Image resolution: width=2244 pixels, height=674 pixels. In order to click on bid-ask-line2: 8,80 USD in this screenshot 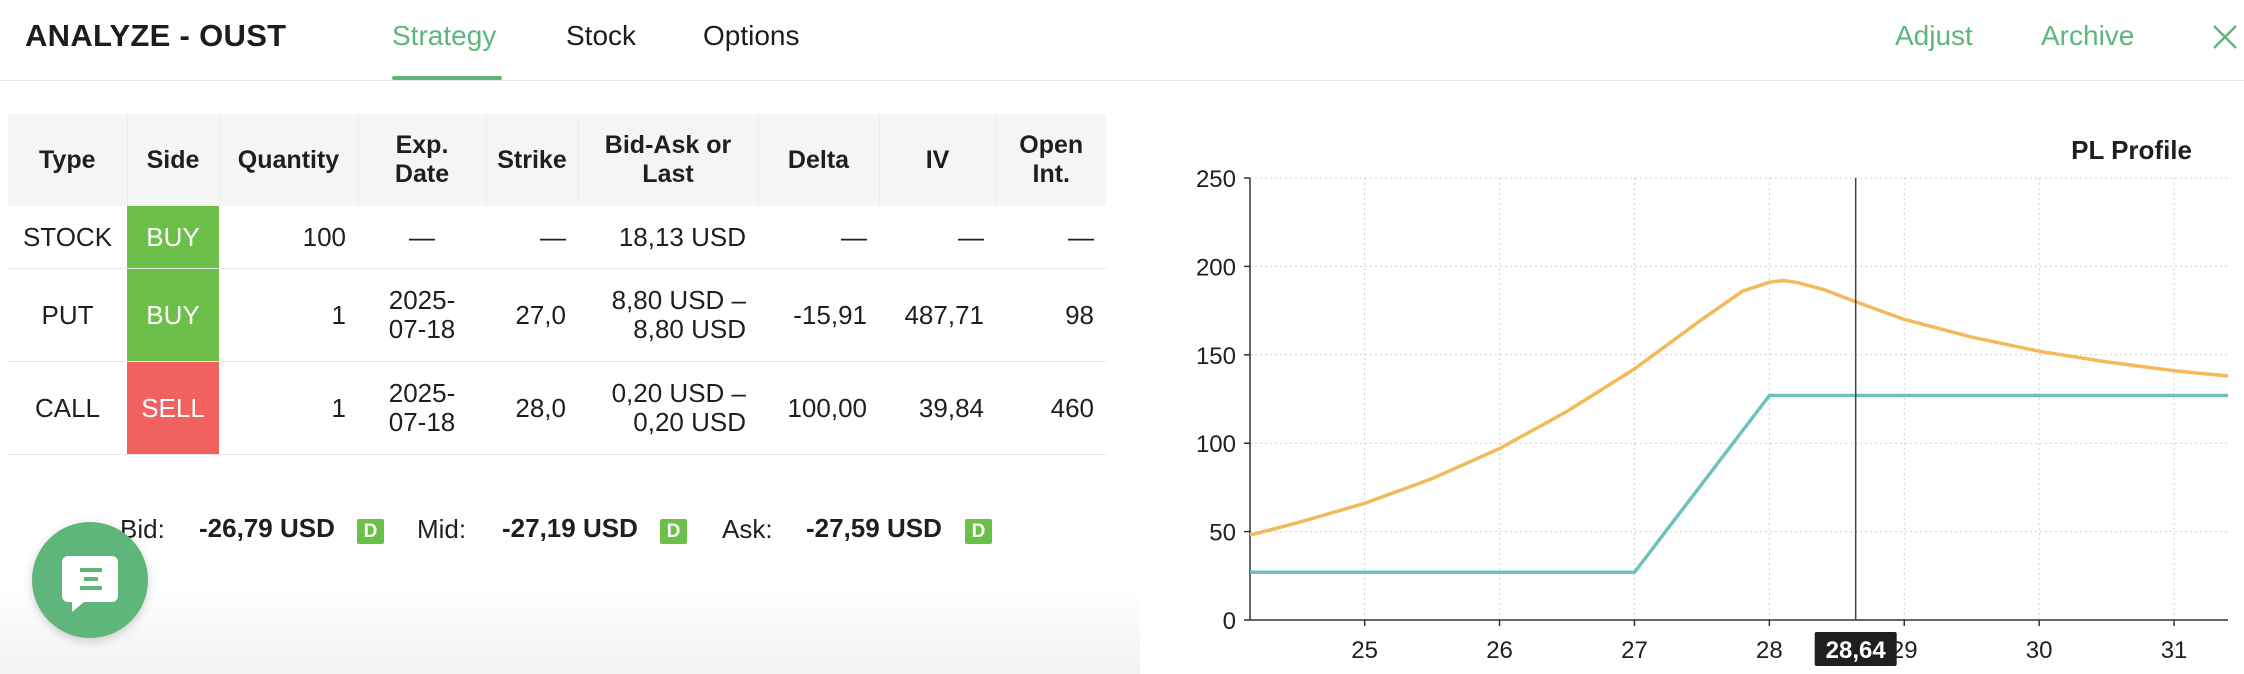, I will do `click(689, 329)`.